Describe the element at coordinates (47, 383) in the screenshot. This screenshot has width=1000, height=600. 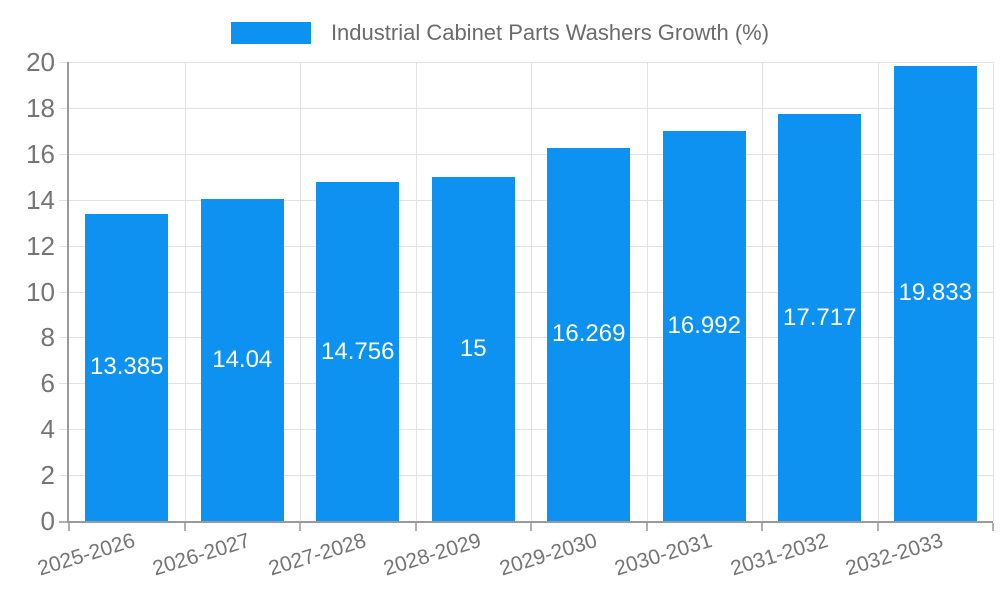
I see `y-tick-label: 6` at that location.